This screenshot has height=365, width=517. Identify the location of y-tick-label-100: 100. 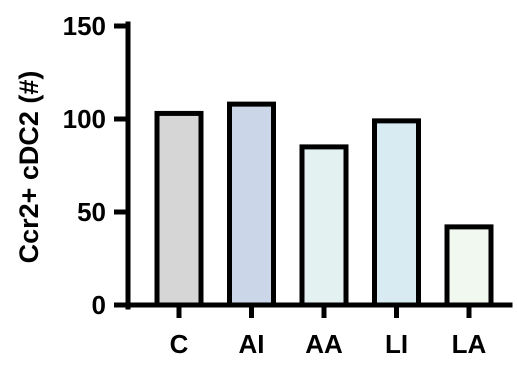
(84, 119).